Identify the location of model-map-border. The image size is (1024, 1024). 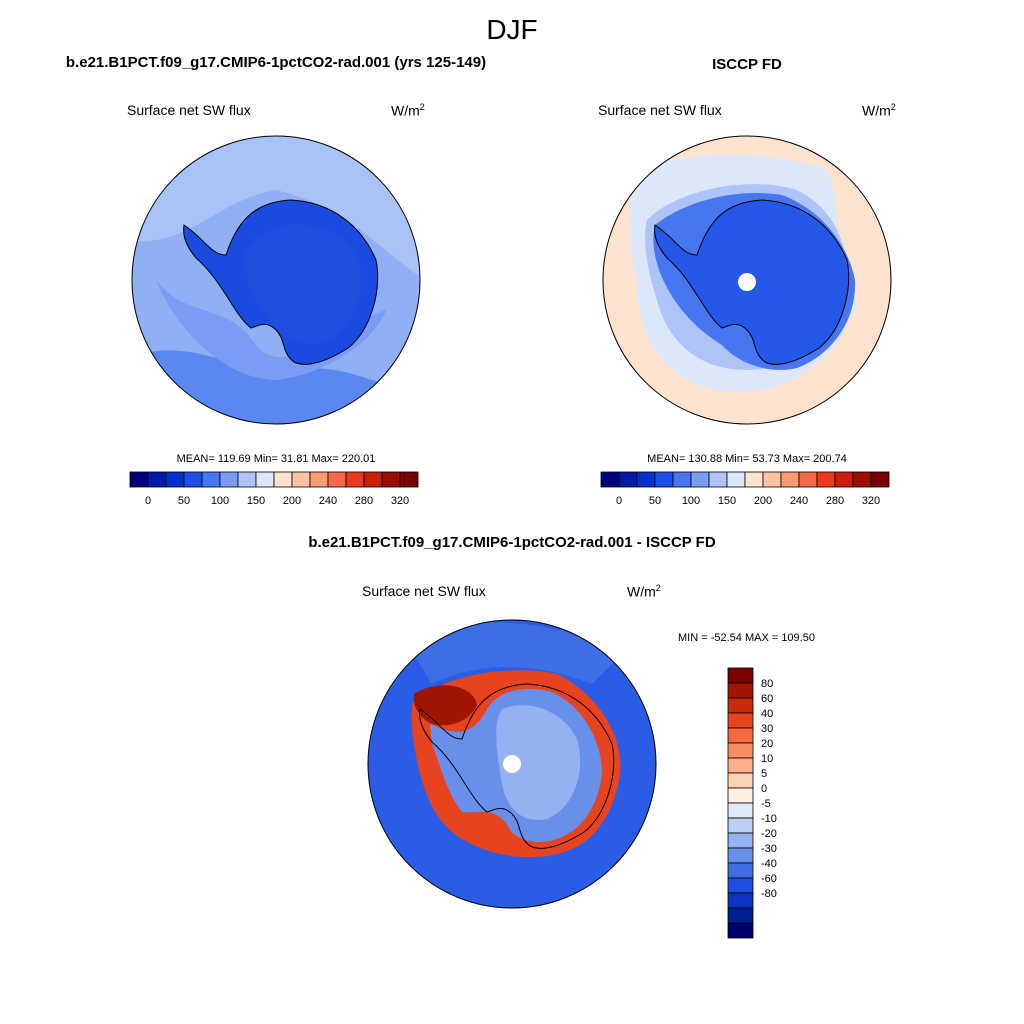
(276, 280).